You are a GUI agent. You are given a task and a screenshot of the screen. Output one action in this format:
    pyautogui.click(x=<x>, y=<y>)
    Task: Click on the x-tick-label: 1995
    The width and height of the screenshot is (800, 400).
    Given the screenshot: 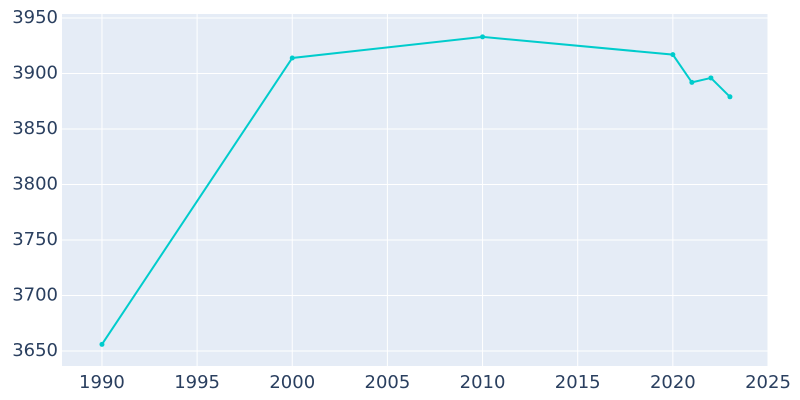 What is the action you would take?
    pyautogui.click(x=197, y=382)
    